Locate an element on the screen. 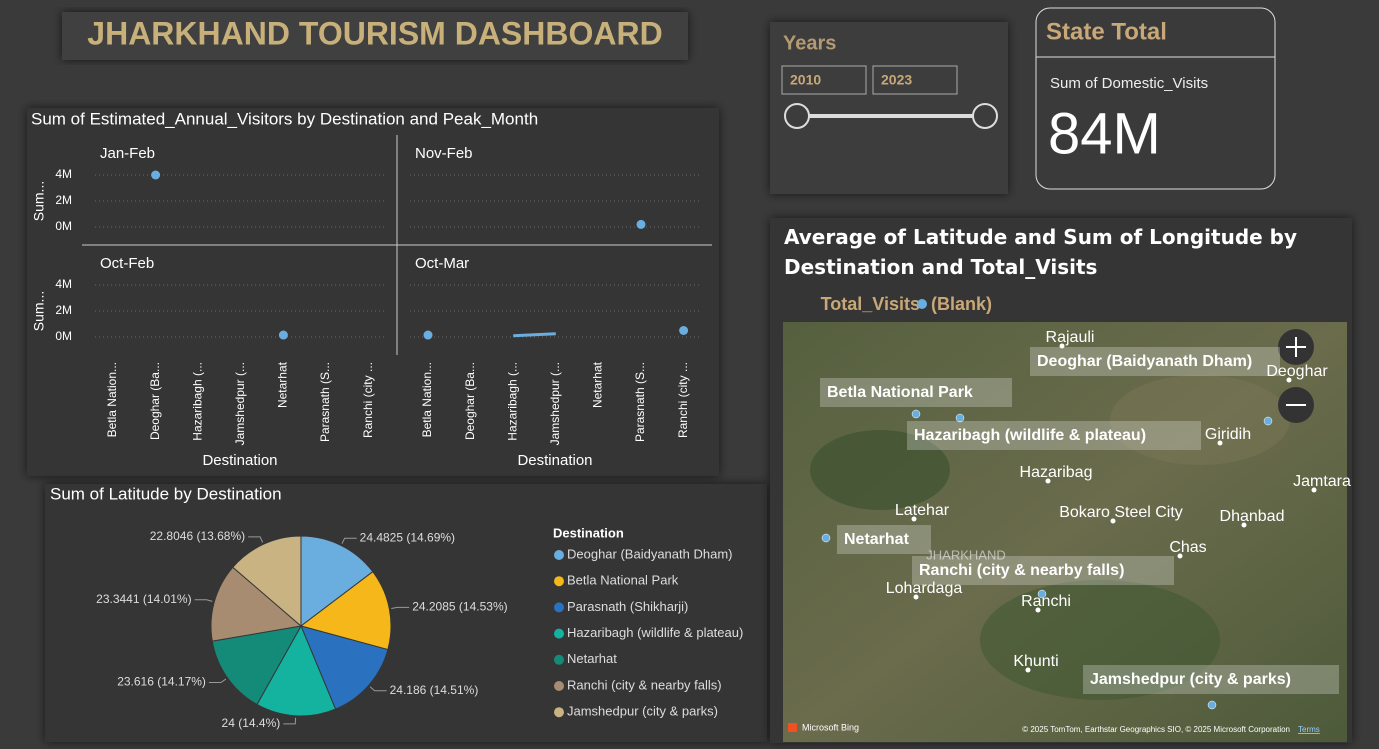  legend-label: Deoghar (Baidyanath Dham) is located at coordinates (649, 553).